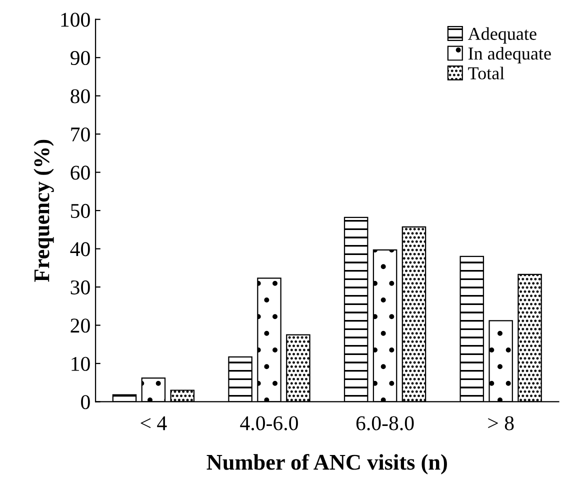 The width and height of the screenshot is (579, 484). I want to click on y-tick-label: 60, so click(80, 173).